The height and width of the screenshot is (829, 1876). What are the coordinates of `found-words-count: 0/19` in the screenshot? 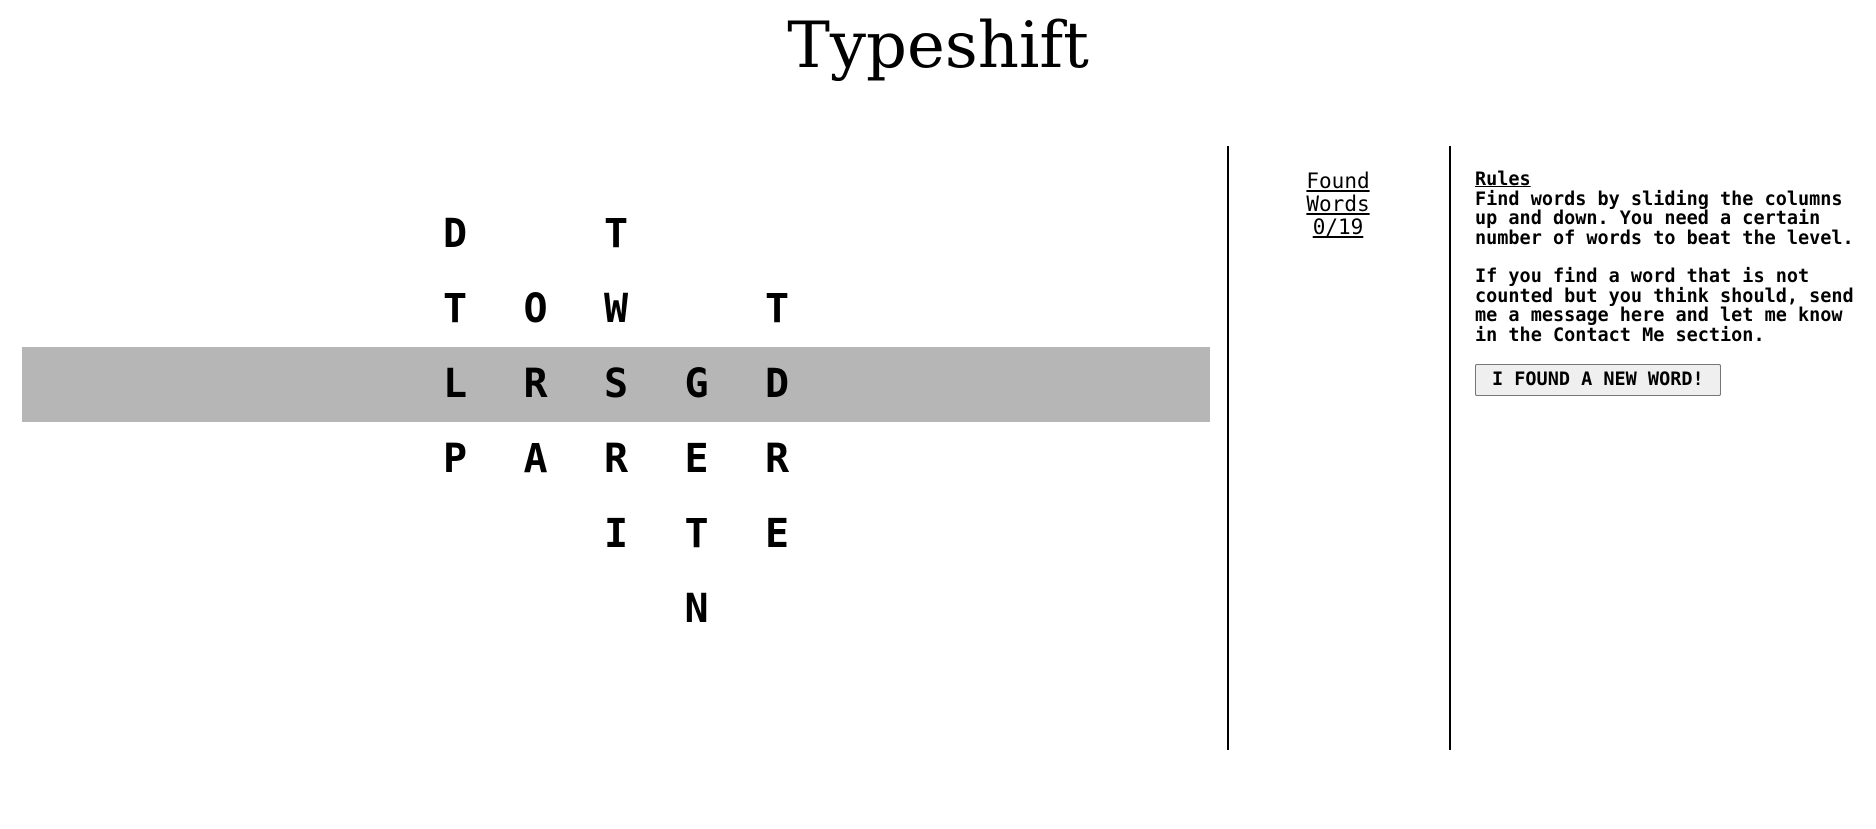 It's located at (1338, 227).